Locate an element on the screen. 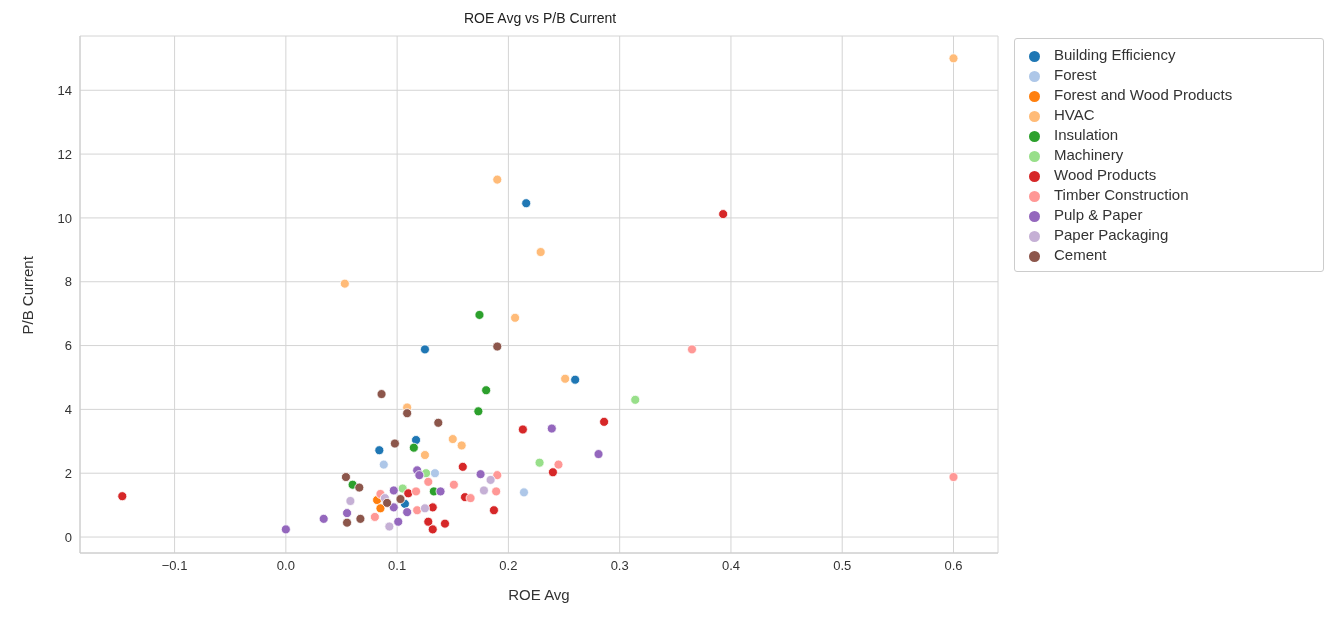  y-tick-label: 6 is located at coordinates (68, 346).